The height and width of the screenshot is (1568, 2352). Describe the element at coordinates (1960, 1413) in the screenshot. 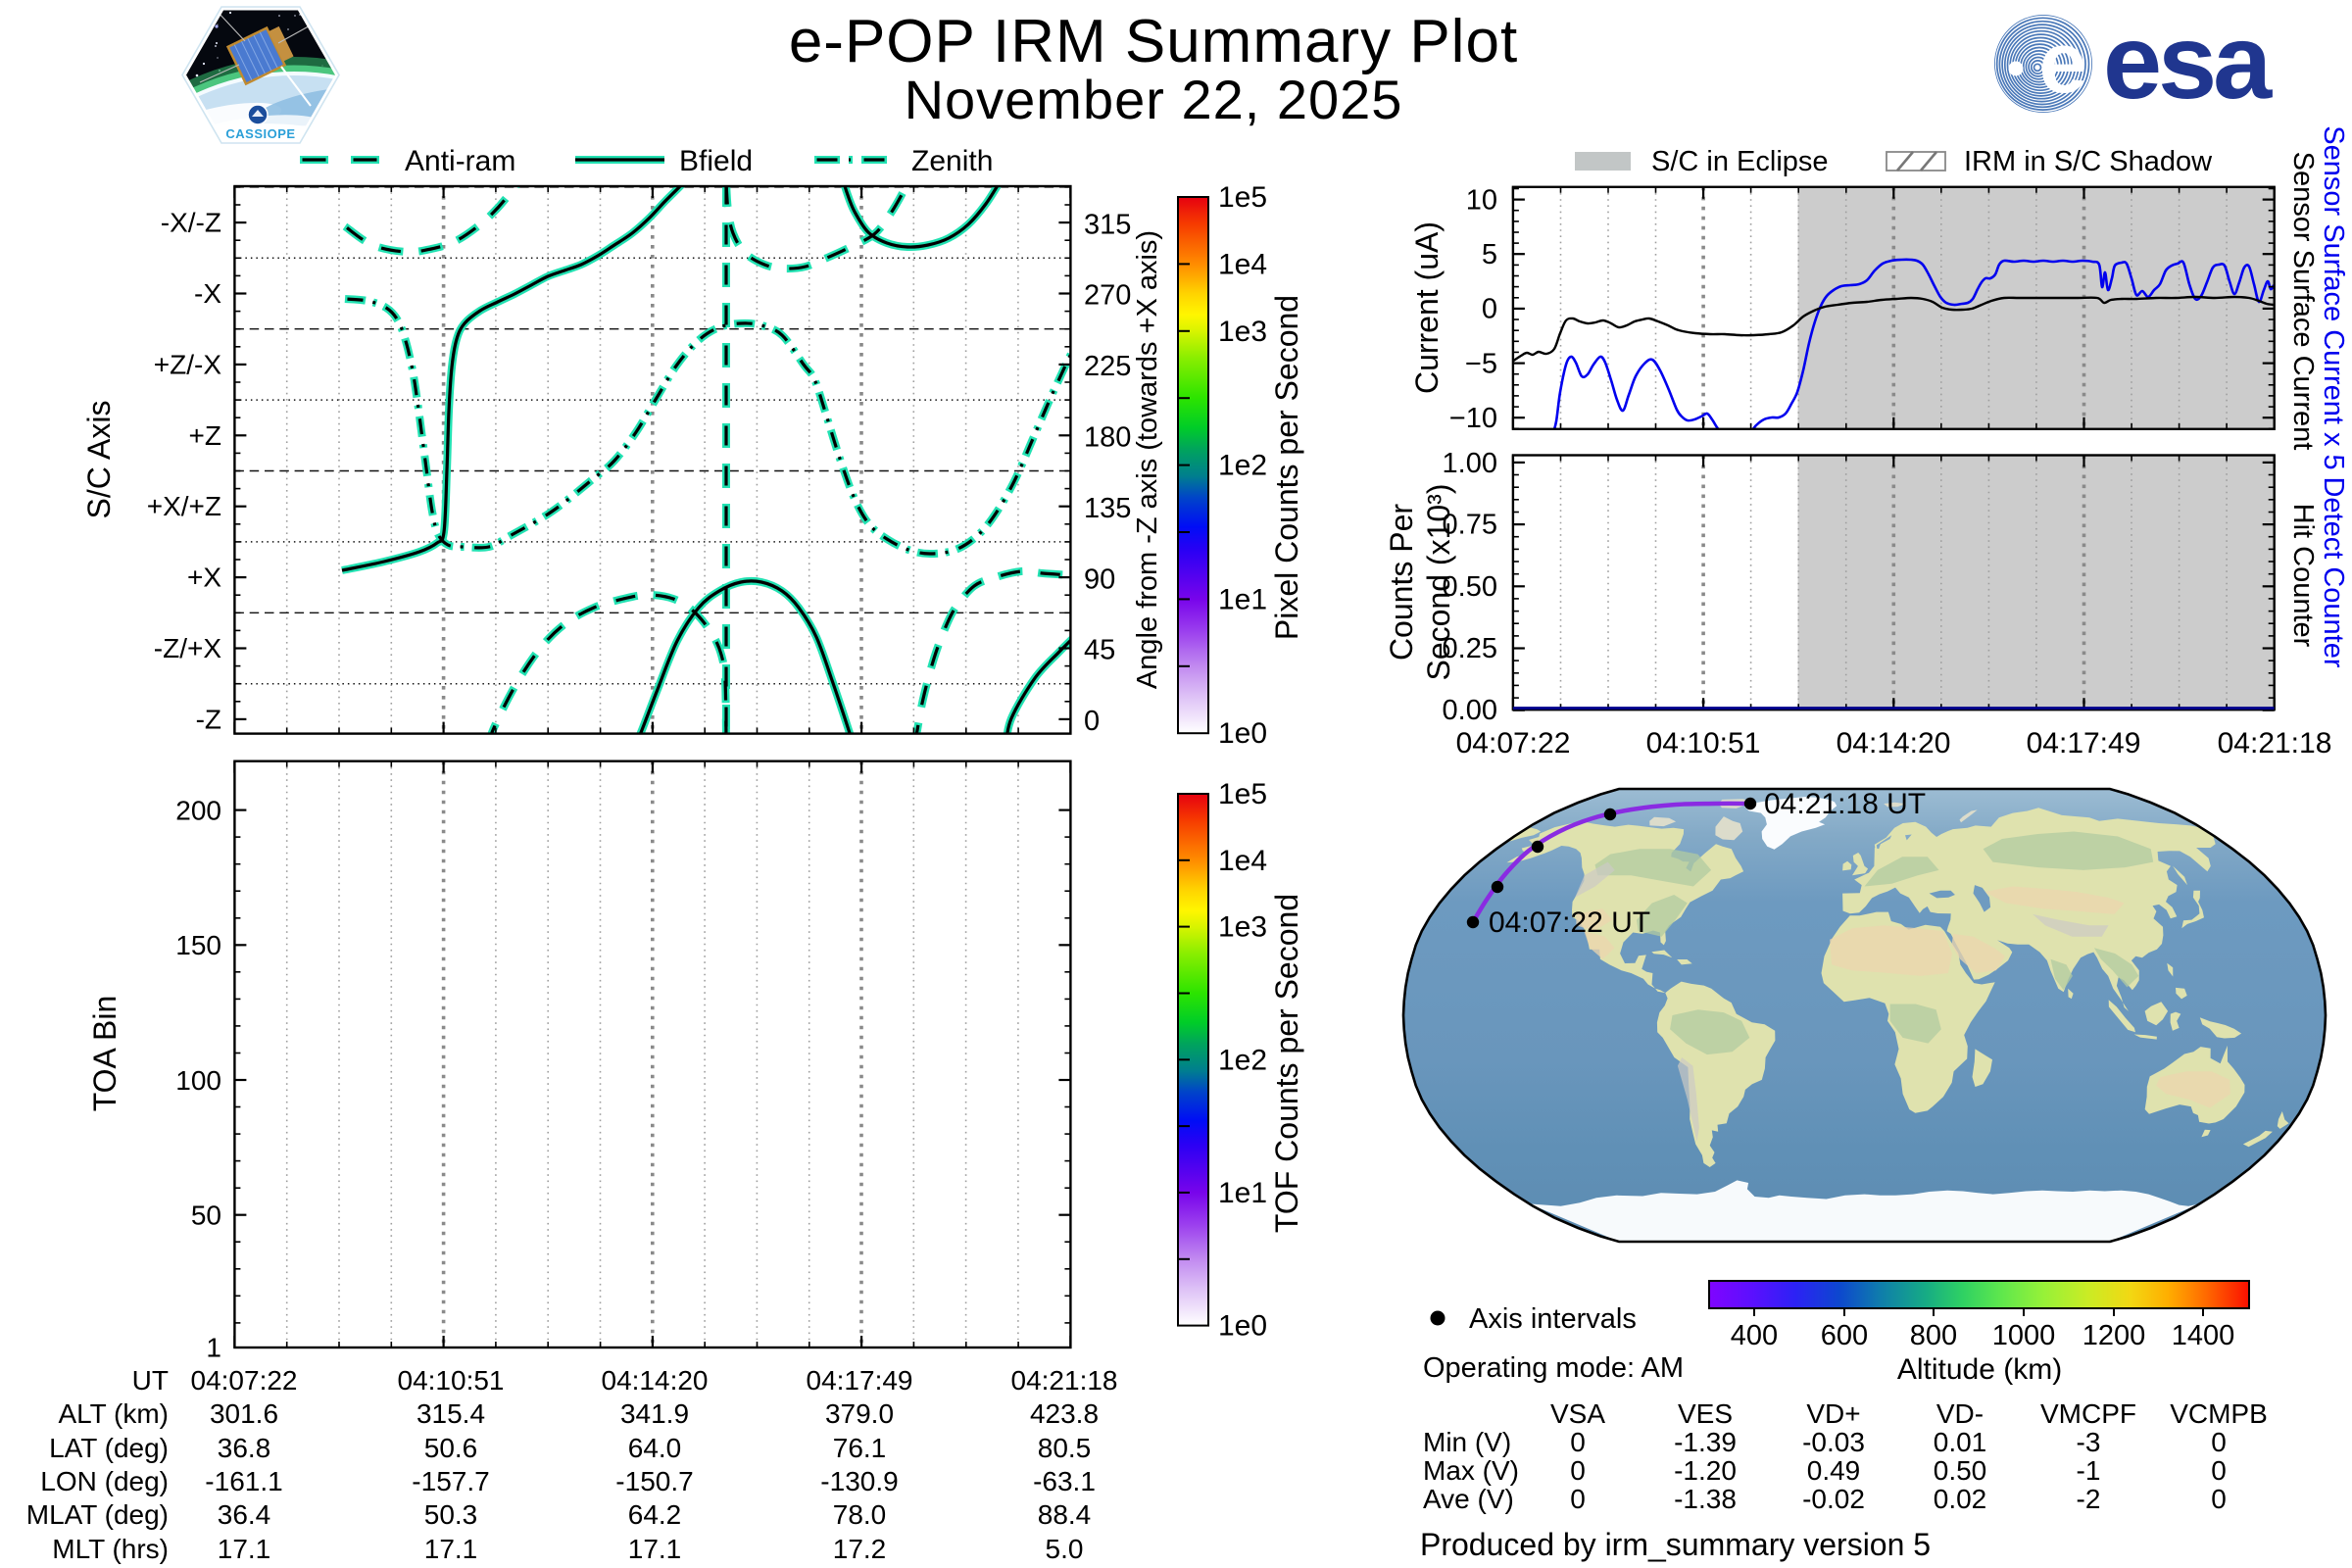

I see `svg-text: VD-` at that location.